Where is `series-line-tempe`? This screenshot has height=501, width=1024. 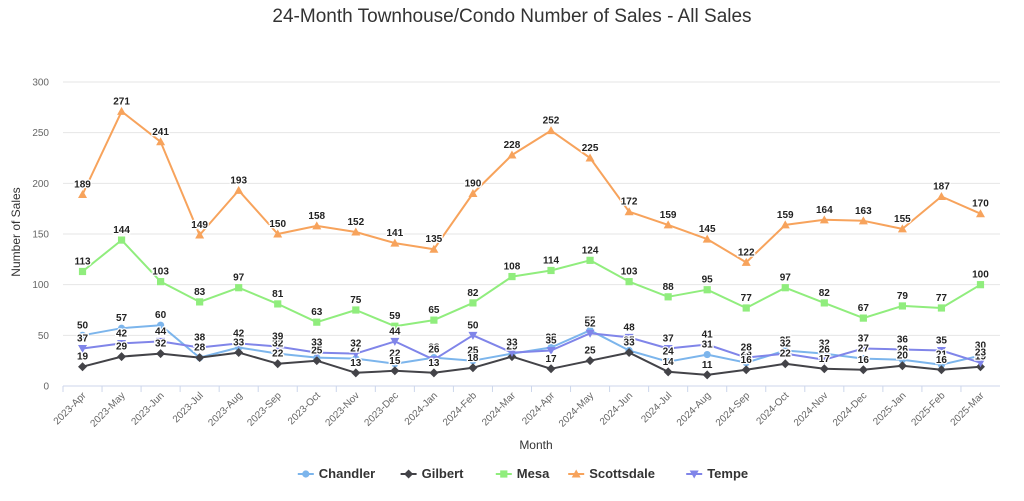
series-line-tempe is located at coordinates (531, 348).